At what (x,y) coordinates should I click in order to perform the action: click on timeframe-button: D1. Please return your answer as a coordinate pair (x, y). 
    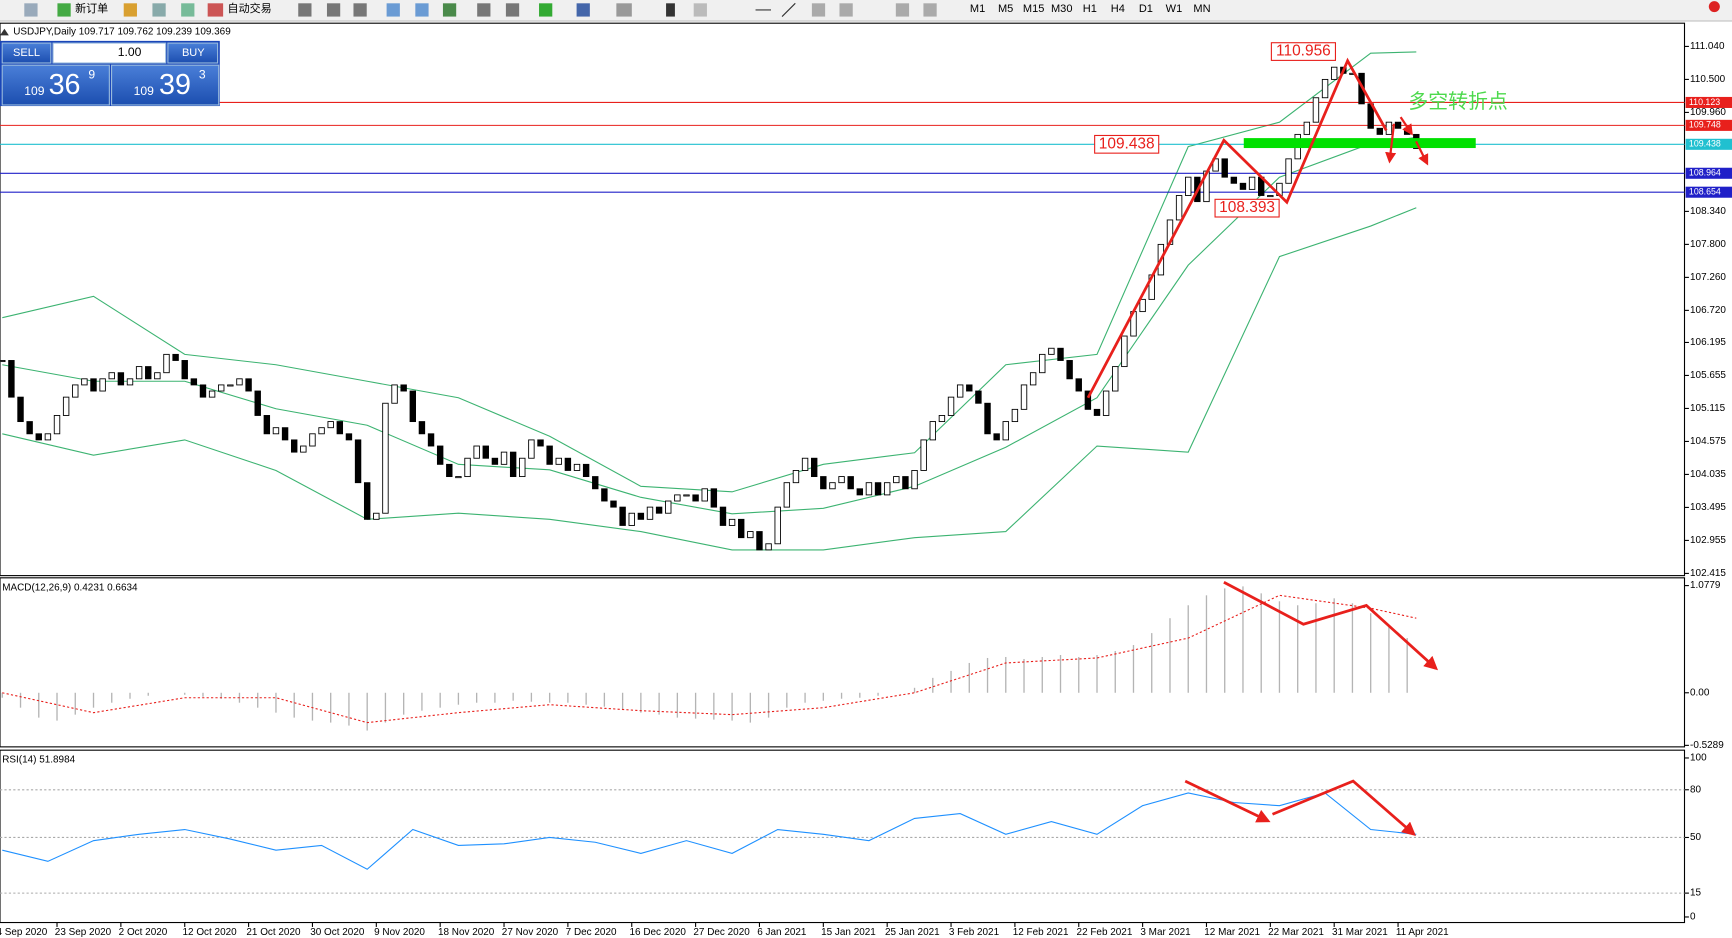
    Looking at the image, I should click on (1146, 9).